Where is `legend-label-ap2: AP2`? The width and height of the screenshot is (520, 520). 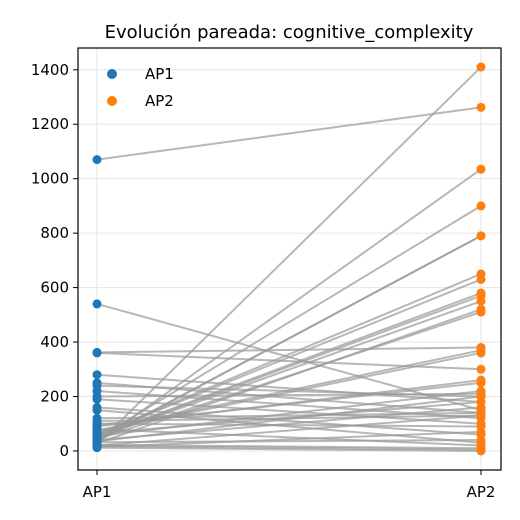 legend-label-ap2: AP2 is located at coordinates (159, 101).